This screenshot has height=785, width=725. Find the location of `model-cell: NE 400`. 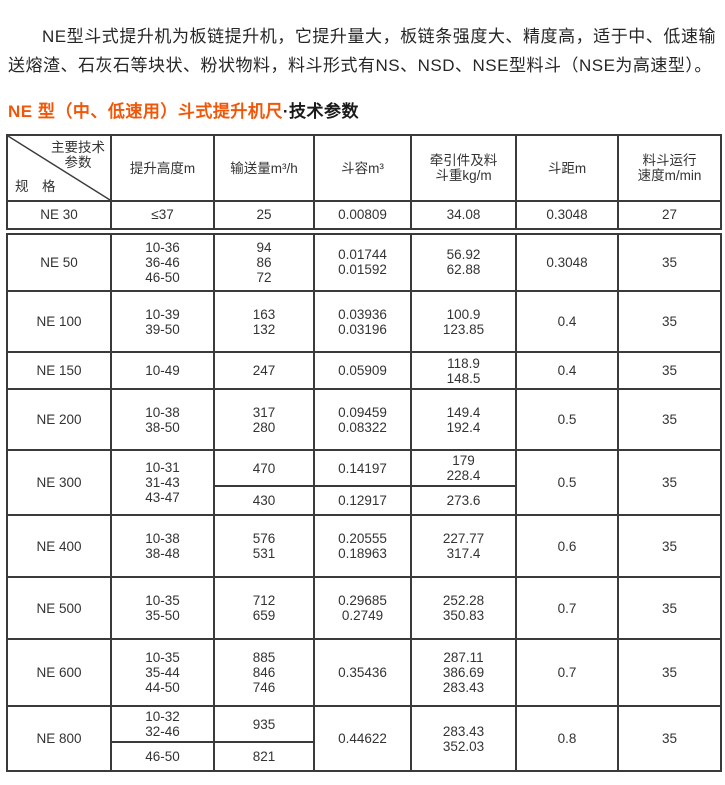

model-cell: NE 400 is located at coordinates (59, 546).